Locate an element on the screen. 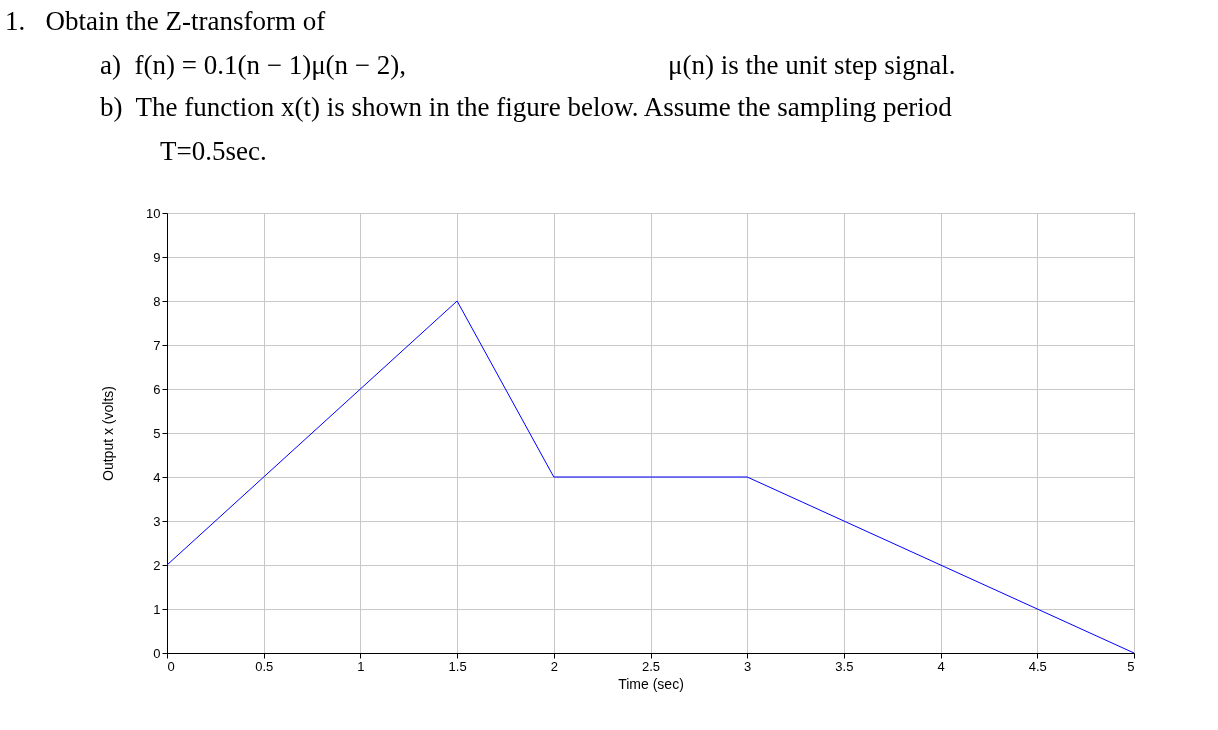  x-tick-label: 1.5 is located at coordinates (457, 666).